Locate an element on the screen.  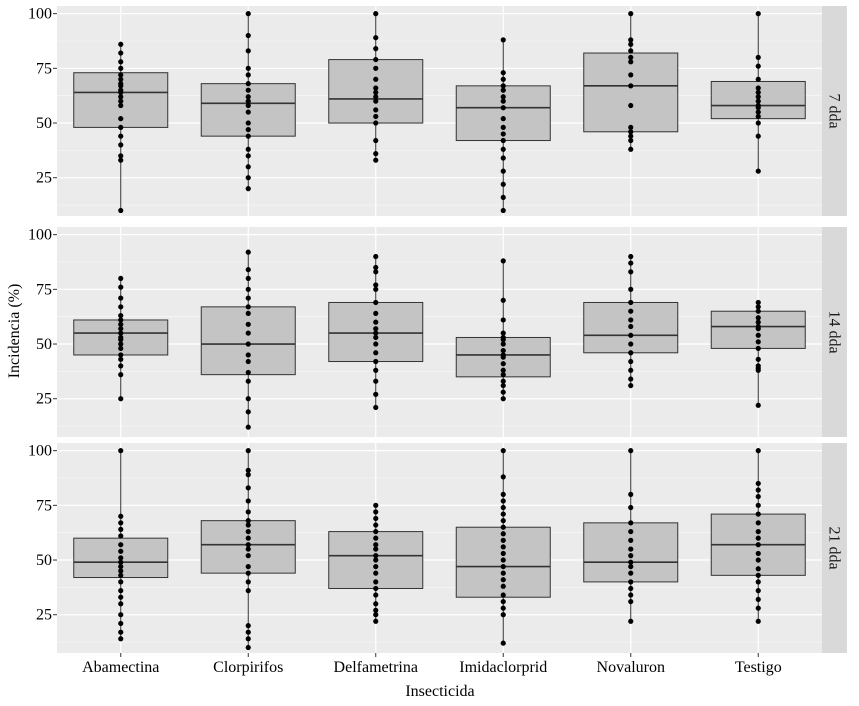
x-axis-title: Insecticida is located at coordinates (439, 691).